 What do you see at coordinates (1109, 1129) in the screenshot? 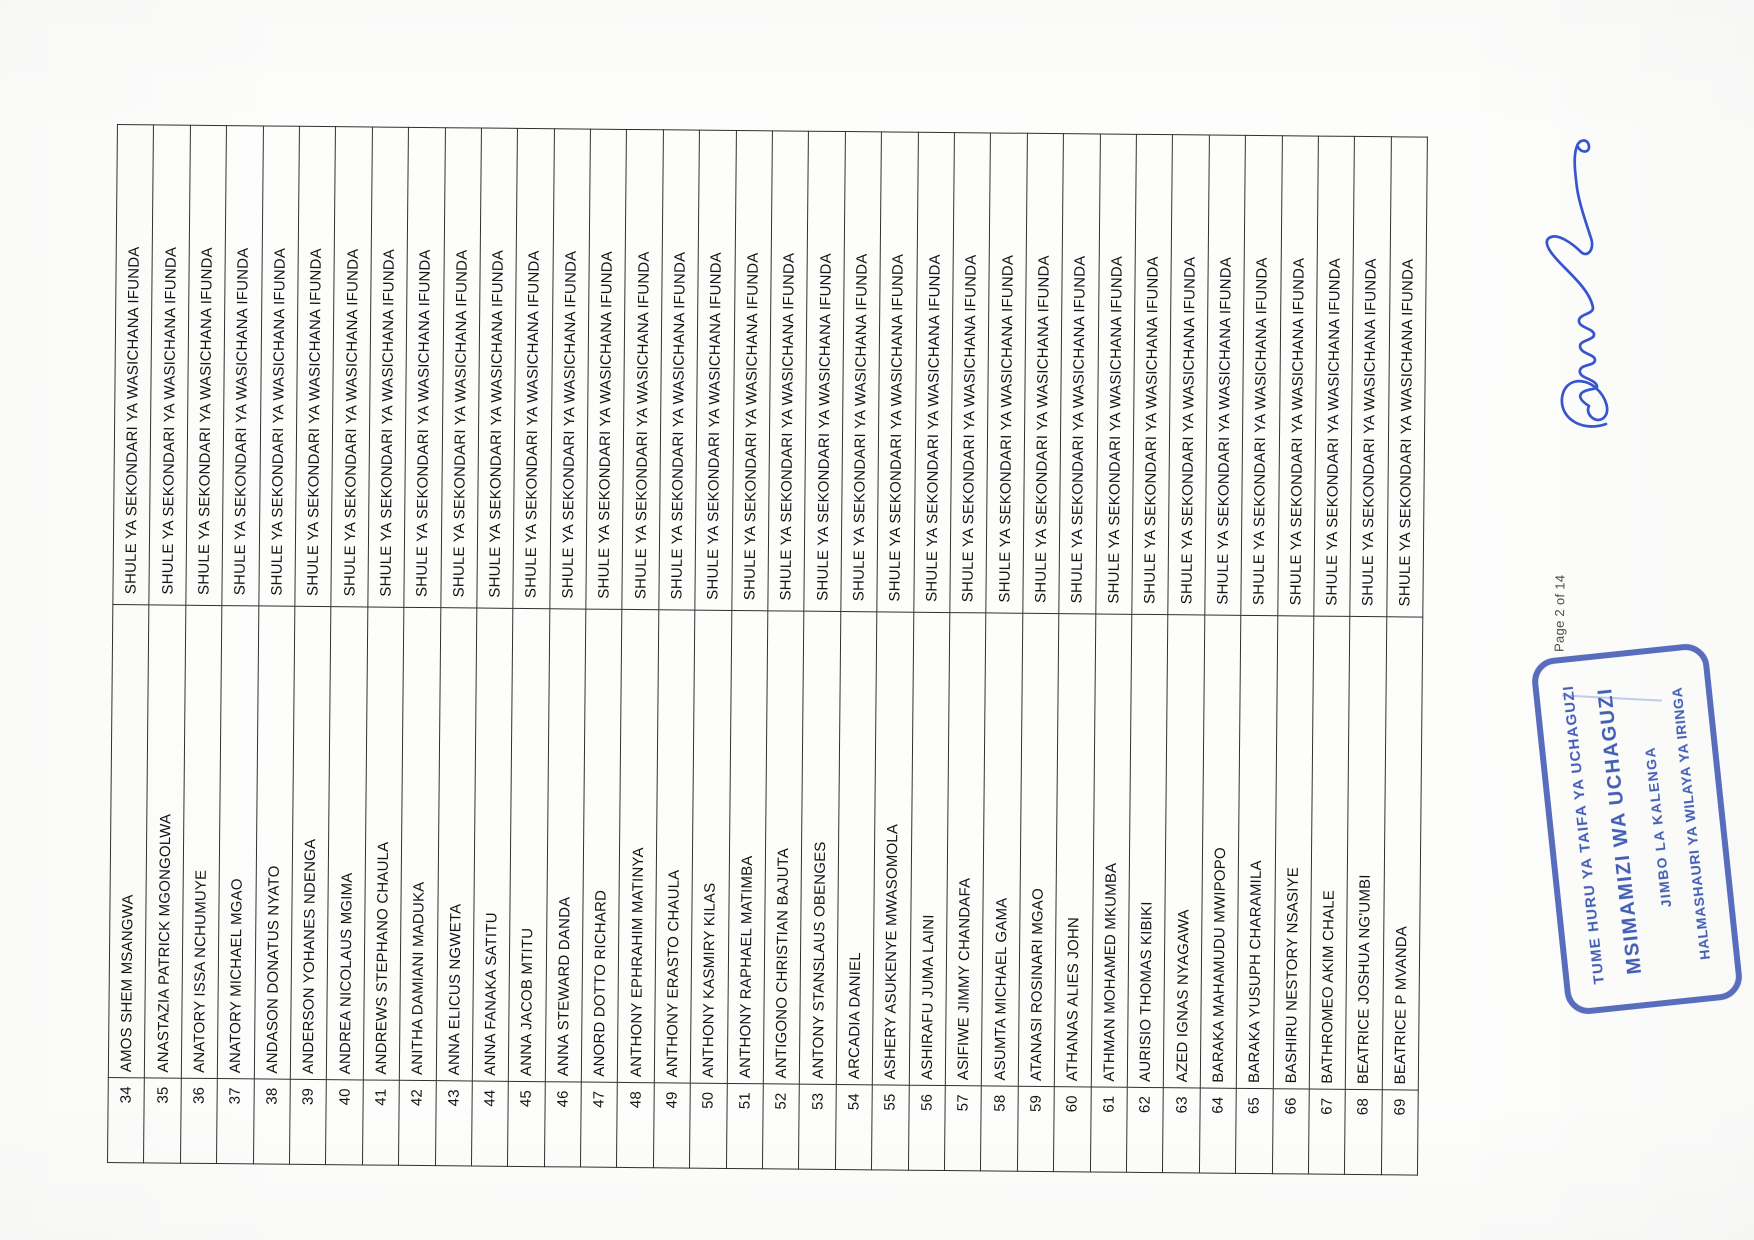
I see `row-number: 61` at bounding box center [1109, 1129].